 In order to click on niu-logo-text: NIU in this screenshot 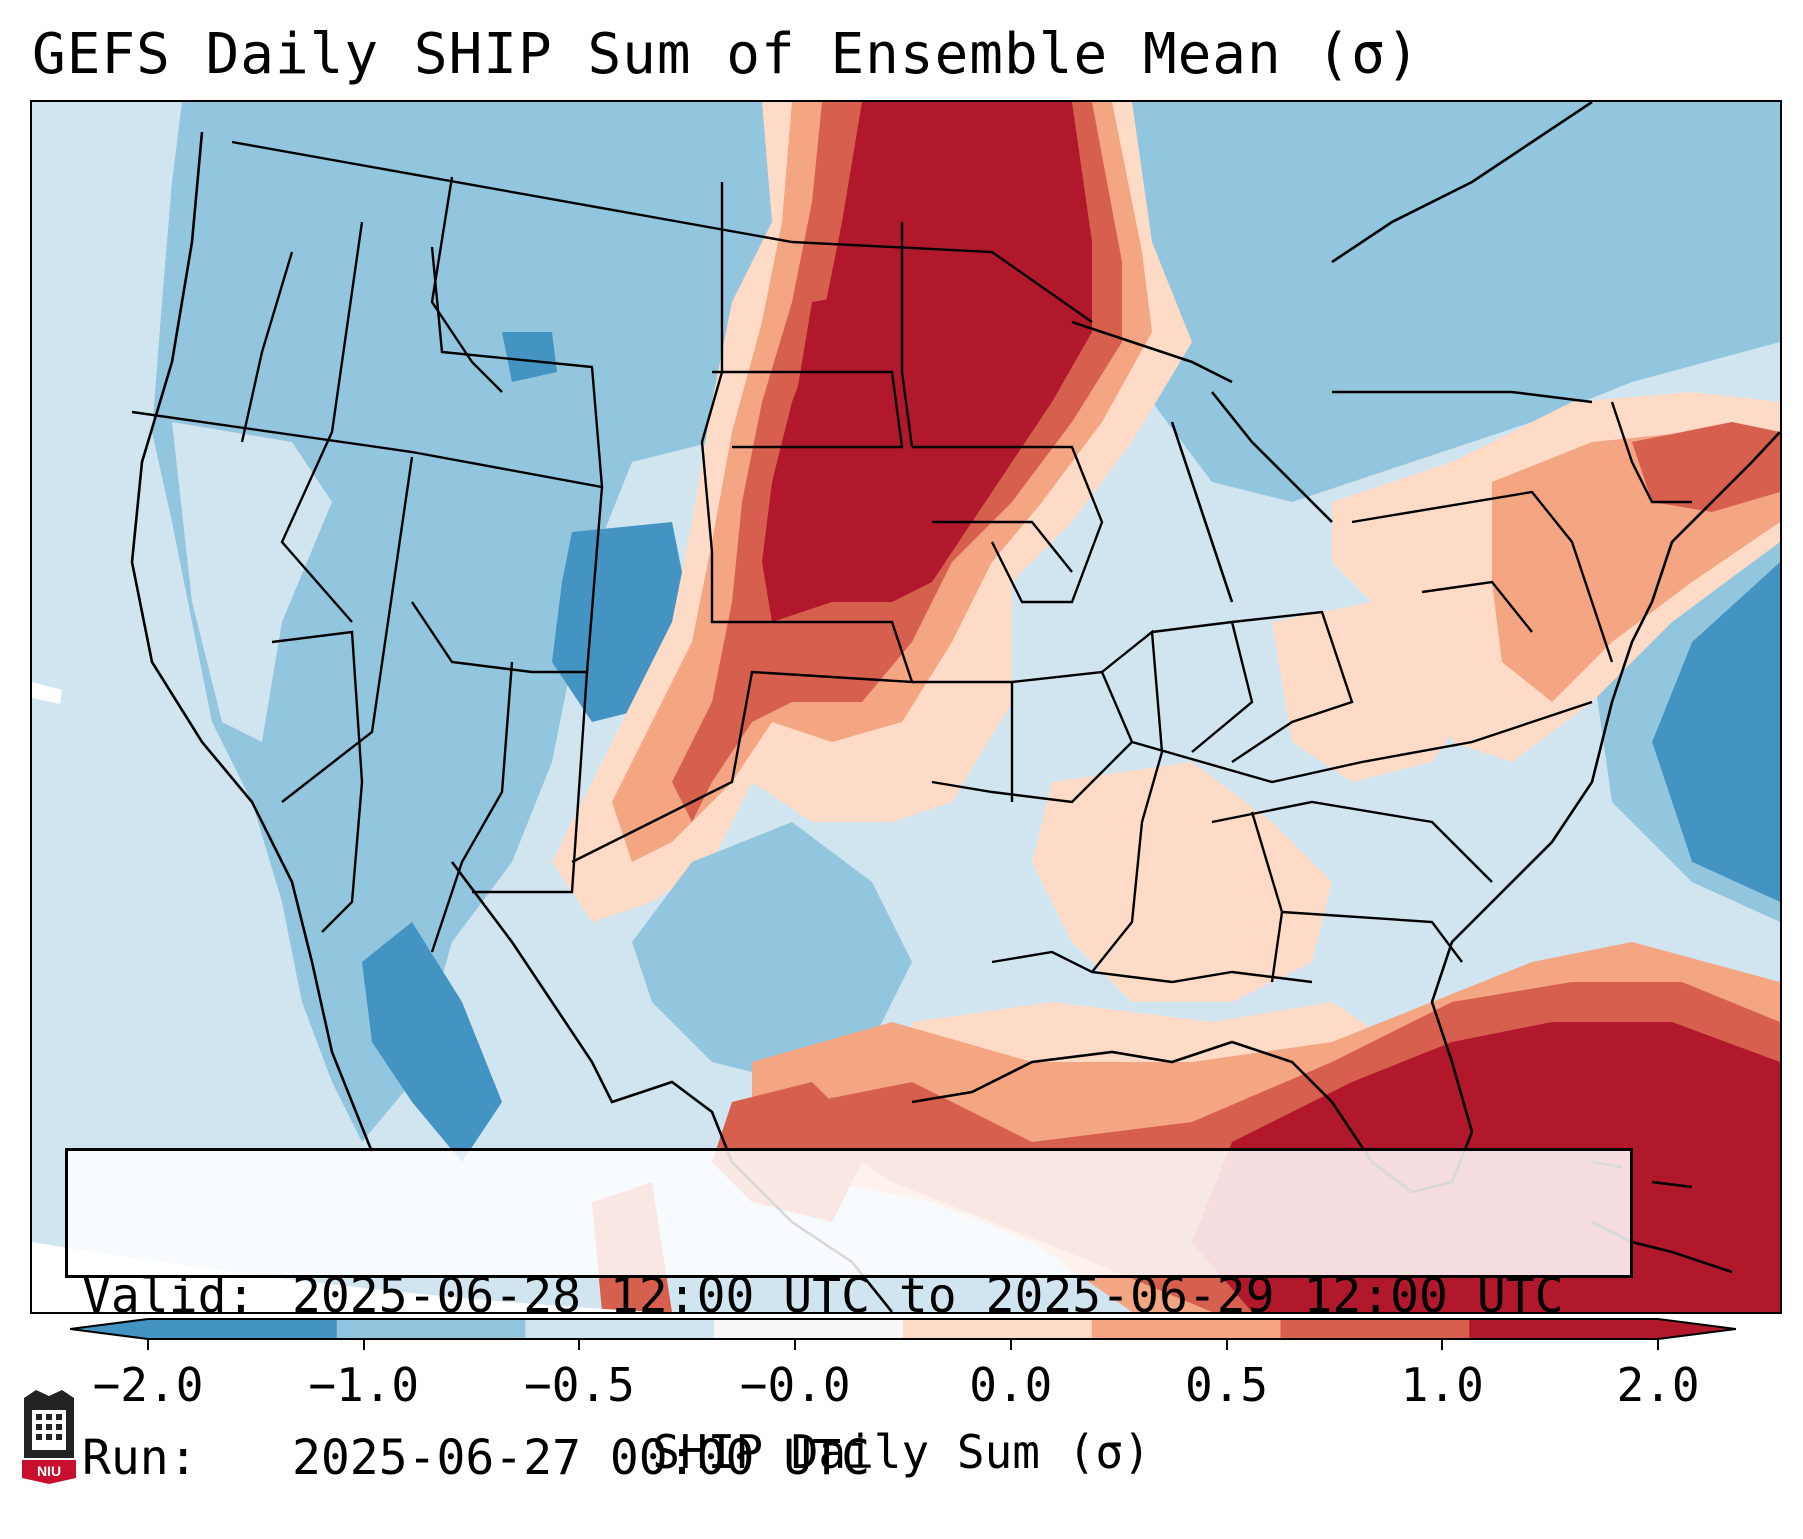, I will do `click(49, 1471)`.